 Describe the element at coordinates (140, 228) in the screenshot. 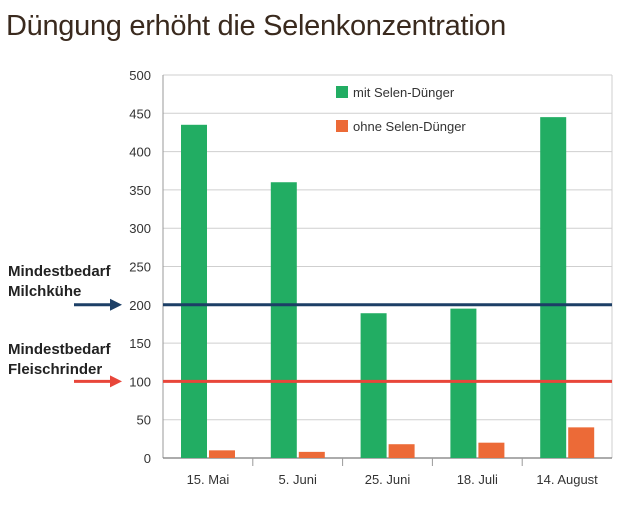

I see `y-tick-label: 300` at that location.